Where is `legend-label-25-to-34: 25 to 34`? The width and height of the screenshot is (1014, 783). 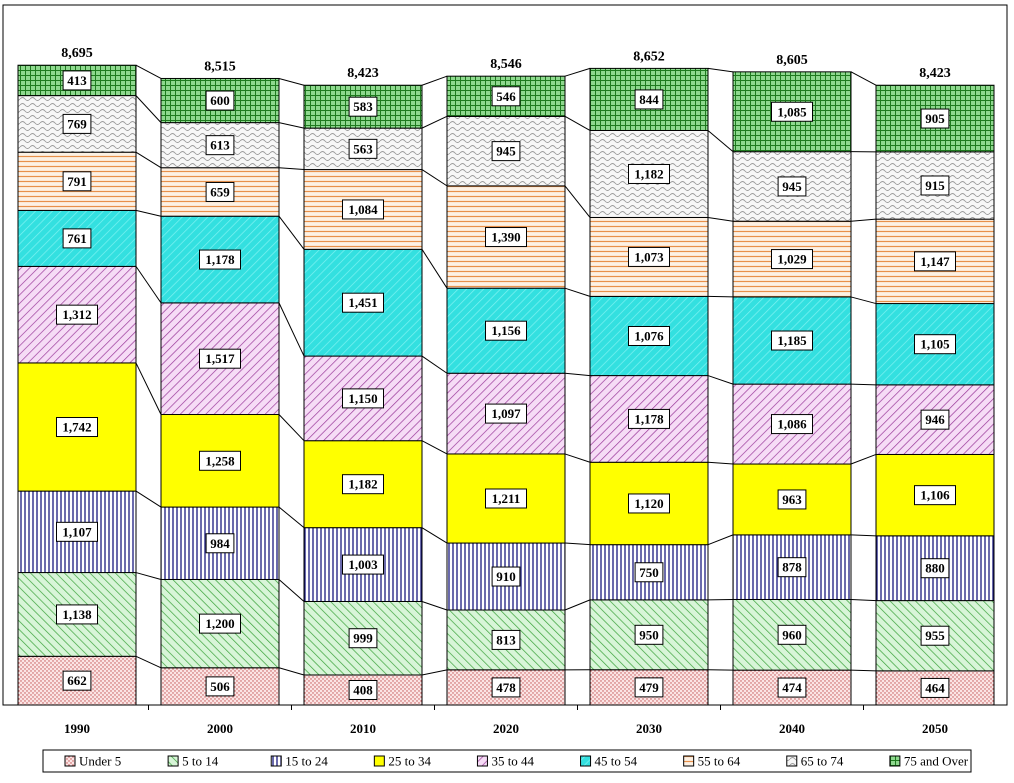 legend-label-25-to-34: 25 to 34 is located at coordinates (409, 761).